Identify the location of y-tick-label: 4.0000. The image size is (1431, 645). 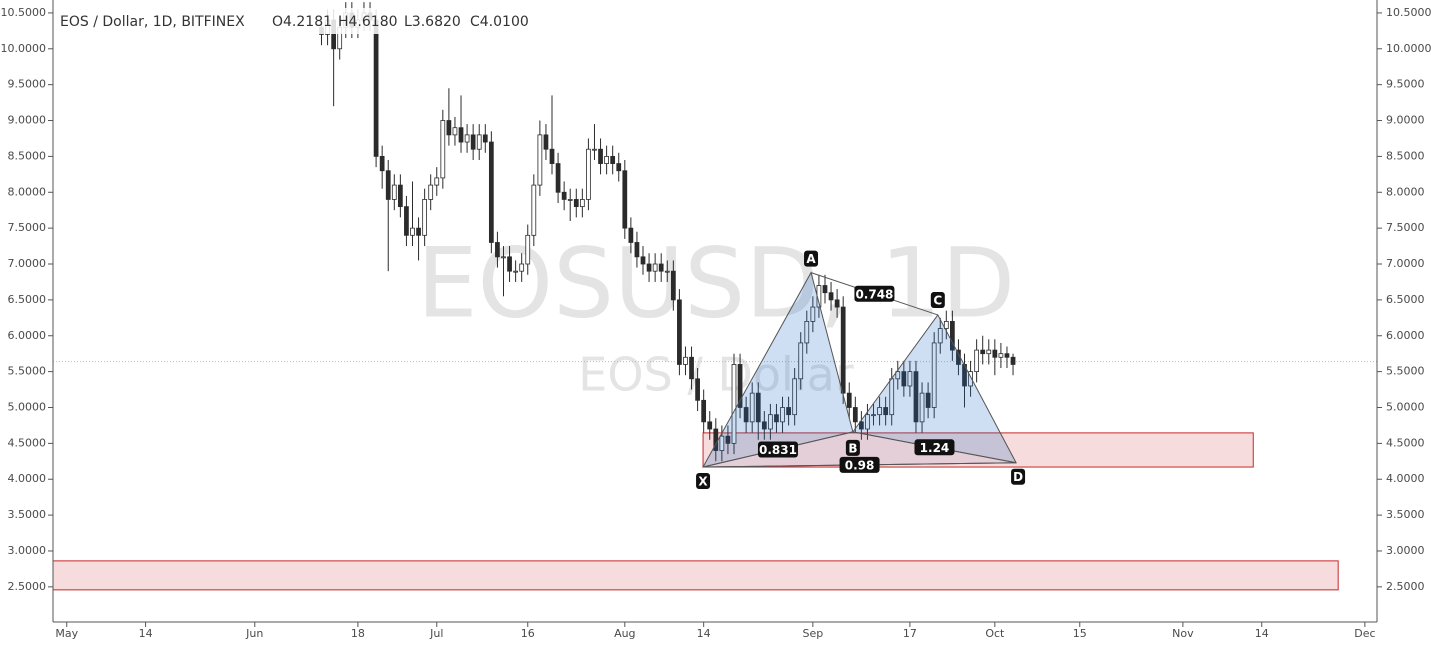
(27, 478).